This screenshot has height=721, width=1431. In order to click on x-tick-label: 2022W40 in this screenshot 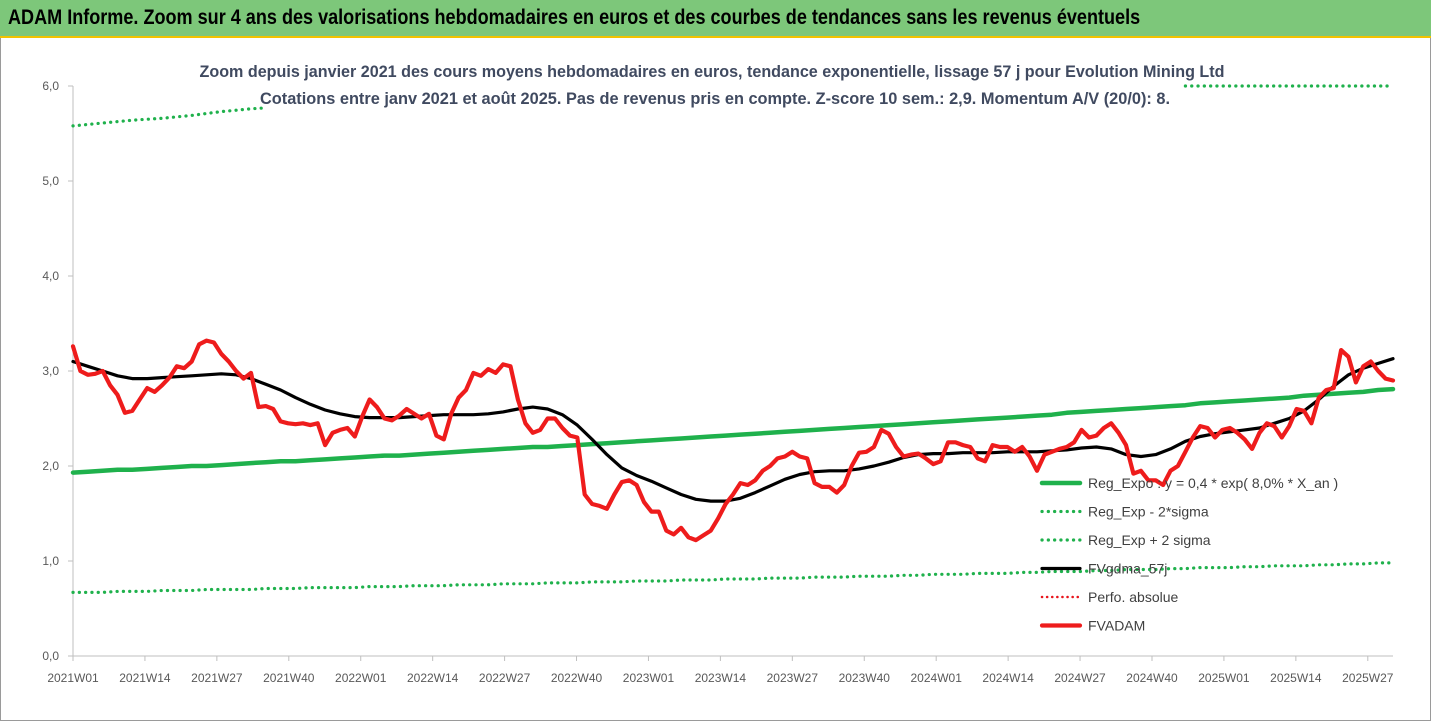, I will do `click(577, 678)`.